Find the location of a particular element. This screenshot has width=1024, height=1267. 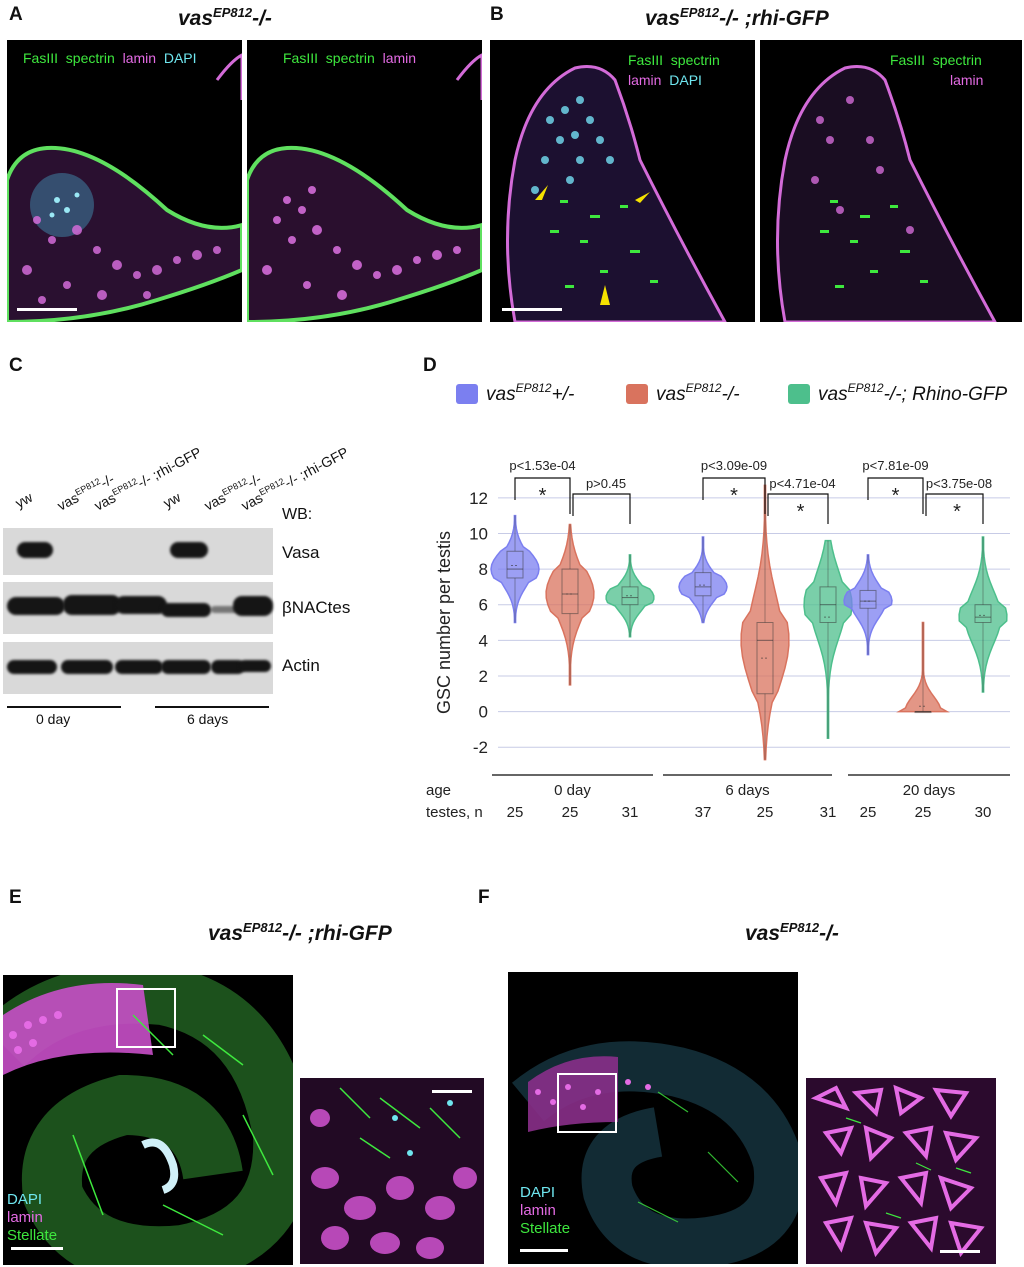

micrograph-b-merge: FasIII spectrin lamin DAPI is located at coordinates (622, 181).